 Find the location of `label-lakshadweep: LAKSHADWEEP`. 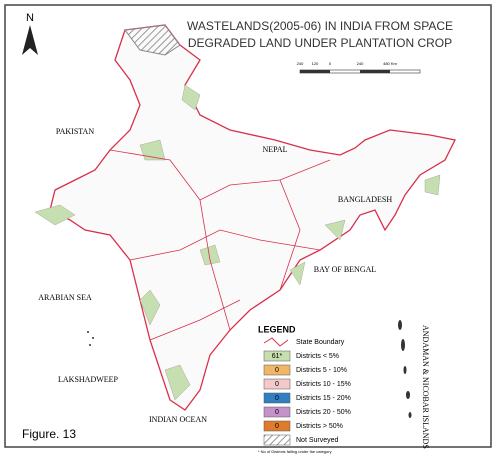

label-lakshadweep: LAKSHADWEEP is located at coordinates (88, 379).